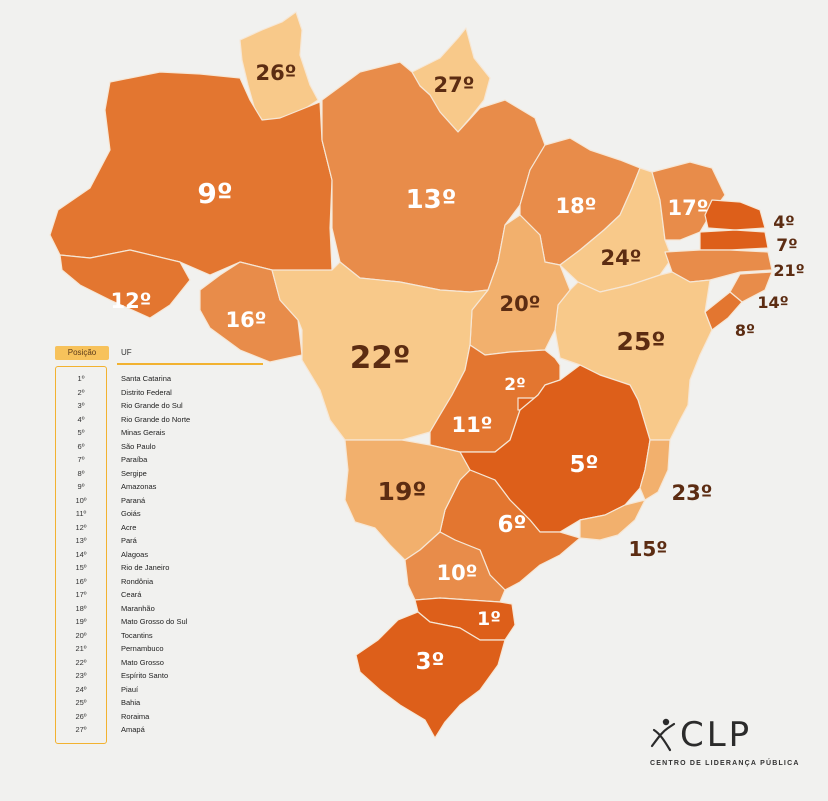 Image resolution: width=828 pixels, height=801 pixels. I want to click on label-rs: 3º, so click(430, 662).